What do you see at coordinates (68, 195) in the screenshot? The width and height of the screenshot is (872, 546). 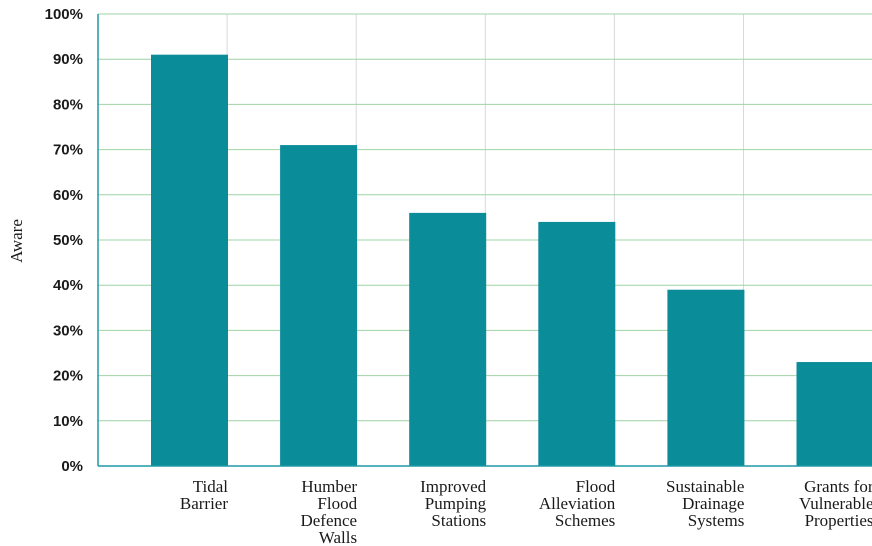 I see `y-tick-label: 60%` at bounding box center [68, 195].